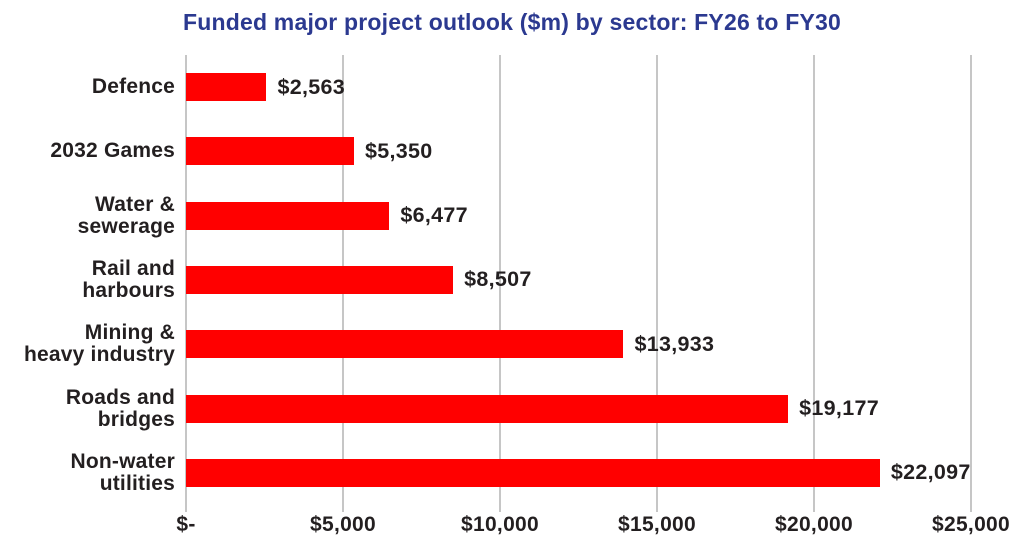 The height and width of the screenshot is (543, 1024). What do you see at coordinates (120, 408) in the screenshot?
I see `category-label: Roads and bridges` at bounding box center [120, 408].